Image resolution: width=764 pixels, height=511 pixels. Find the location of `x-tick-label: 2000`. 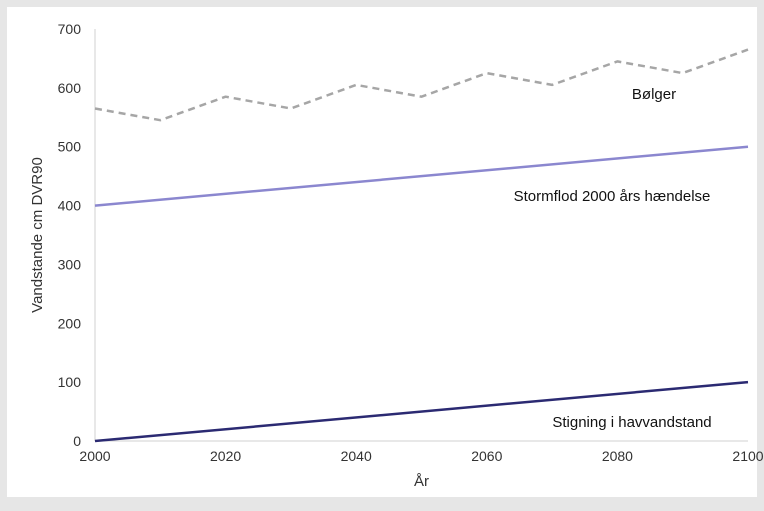

x-tick-label: 2000 is located at coordinates (94, 456).